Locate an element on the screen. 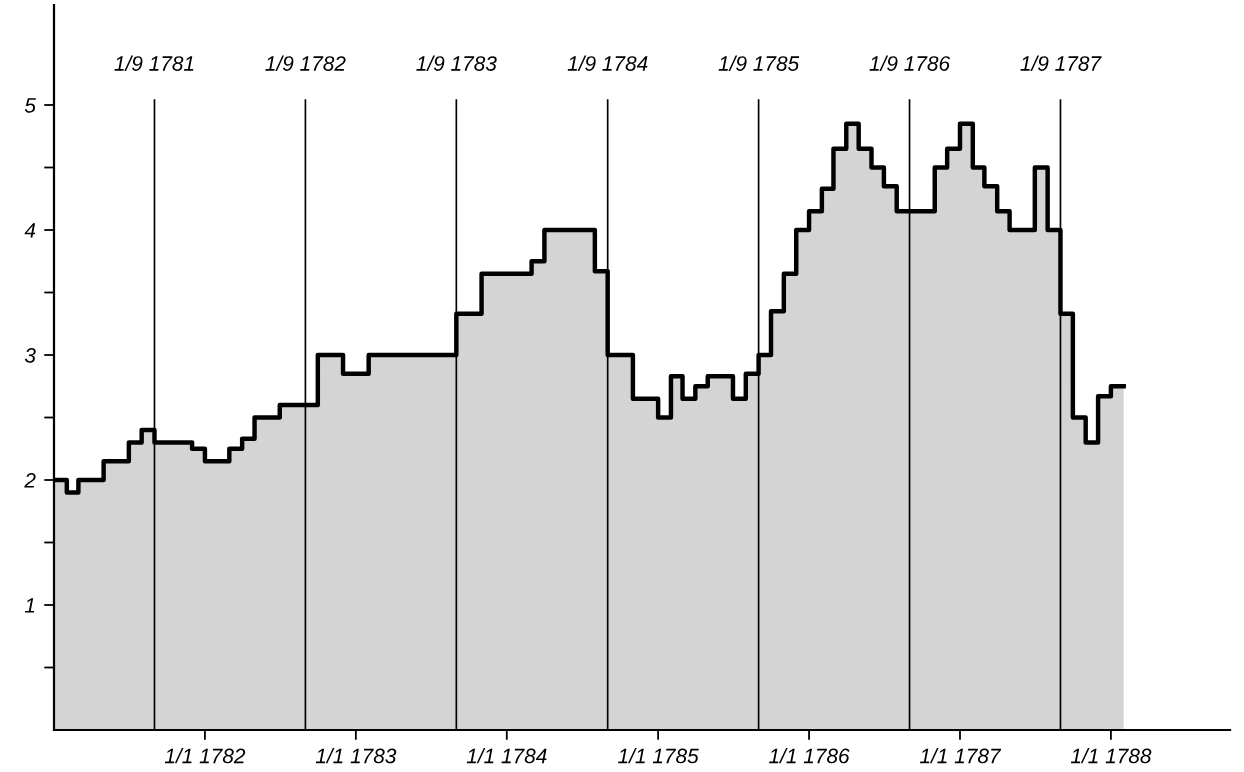 This screenshot has height=772, width=1244. y-tick-label: 1 is located at coordinates (29, 605).